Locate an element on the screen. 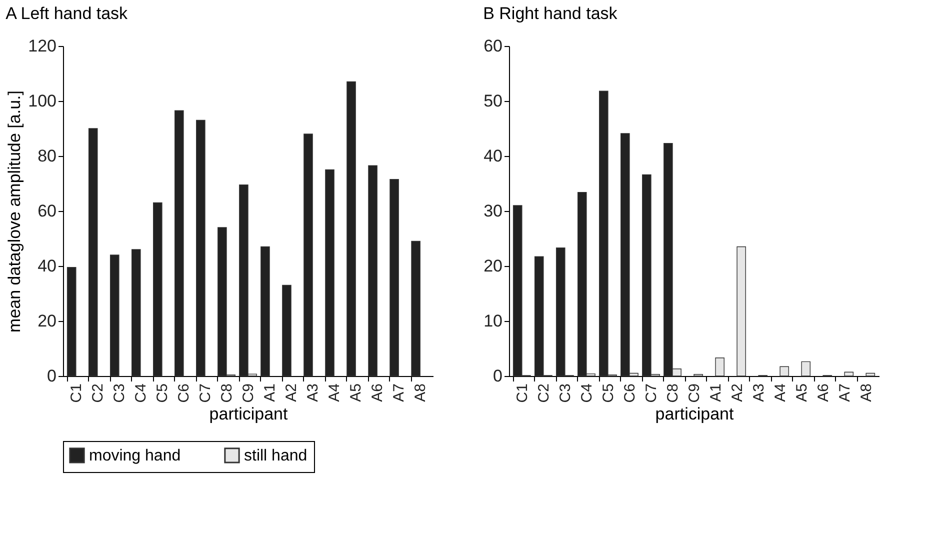 The height and width of the screenshot is (546, 930). y-tick-label: 100 is located at coordinates (42, 101).